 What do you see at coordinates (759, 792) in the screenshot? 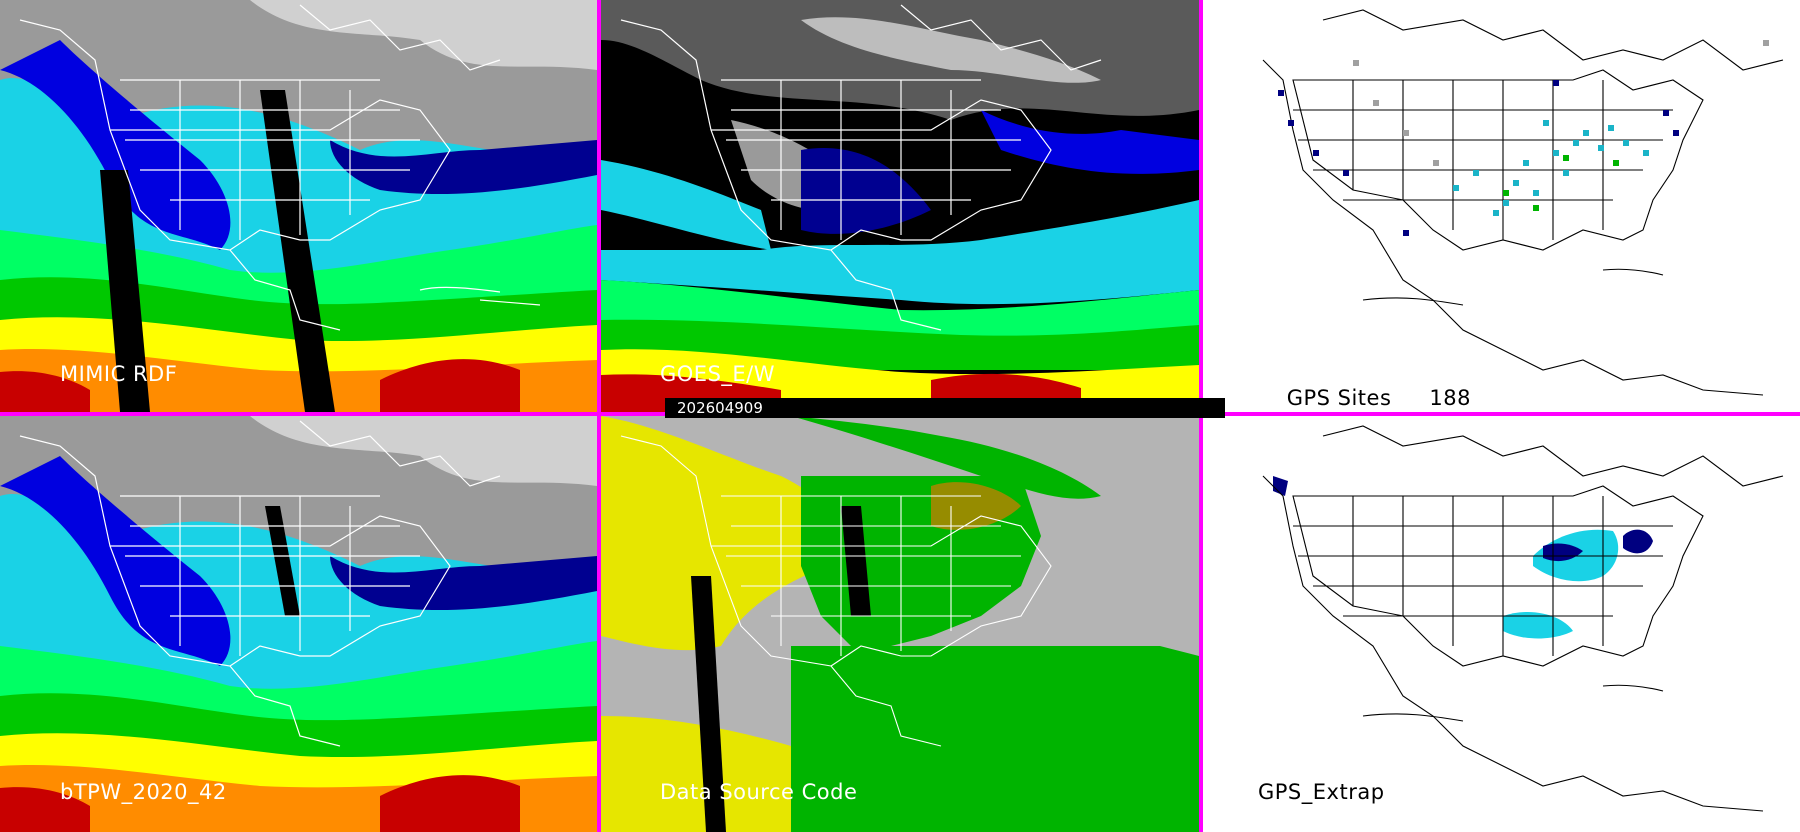
I see `panel-label-data-source-code: Data Source Code` at bounding box center [759, 792].